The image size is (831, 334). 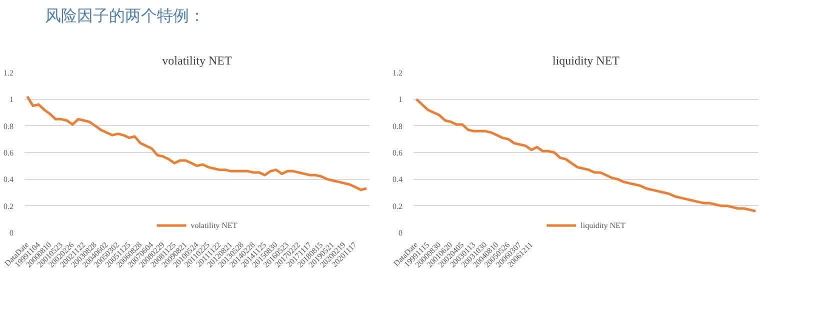 What do you see at coordinates (214, 225) in the screenshot?
I see `legend-label: volatility NET` at bounding box center [214, 225].